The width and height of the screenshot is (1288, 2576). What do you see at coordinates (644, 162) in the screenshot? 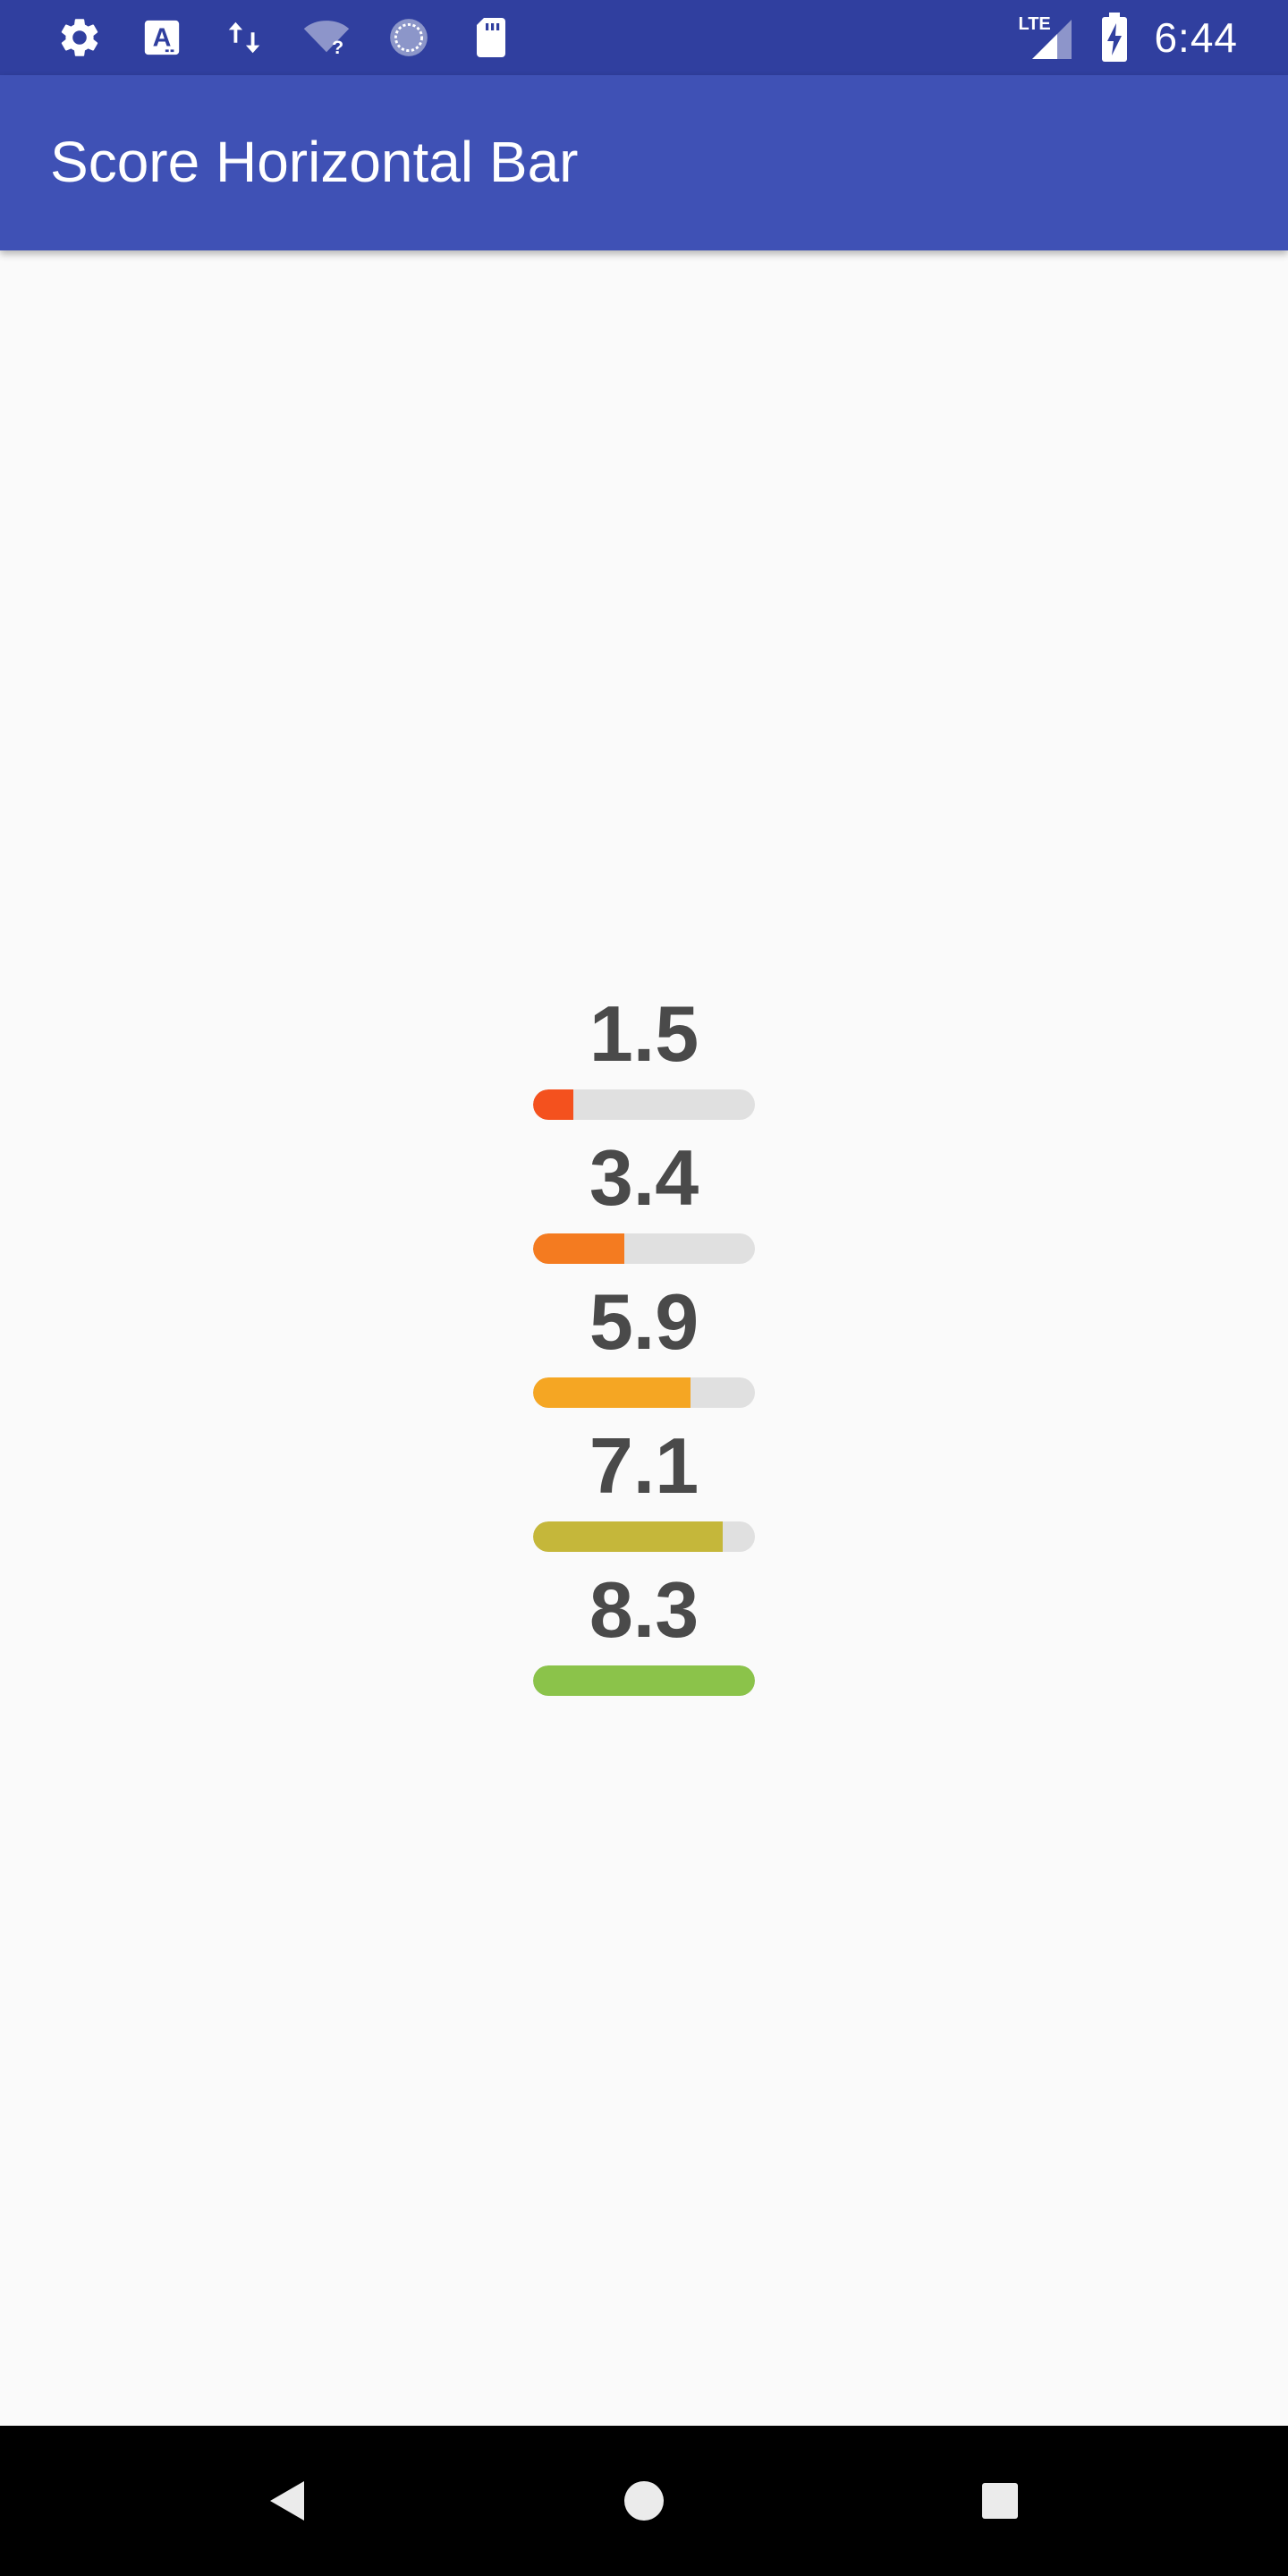
I see `app-bar: Score Horizontal Bar` at bounding box center [644, 162].